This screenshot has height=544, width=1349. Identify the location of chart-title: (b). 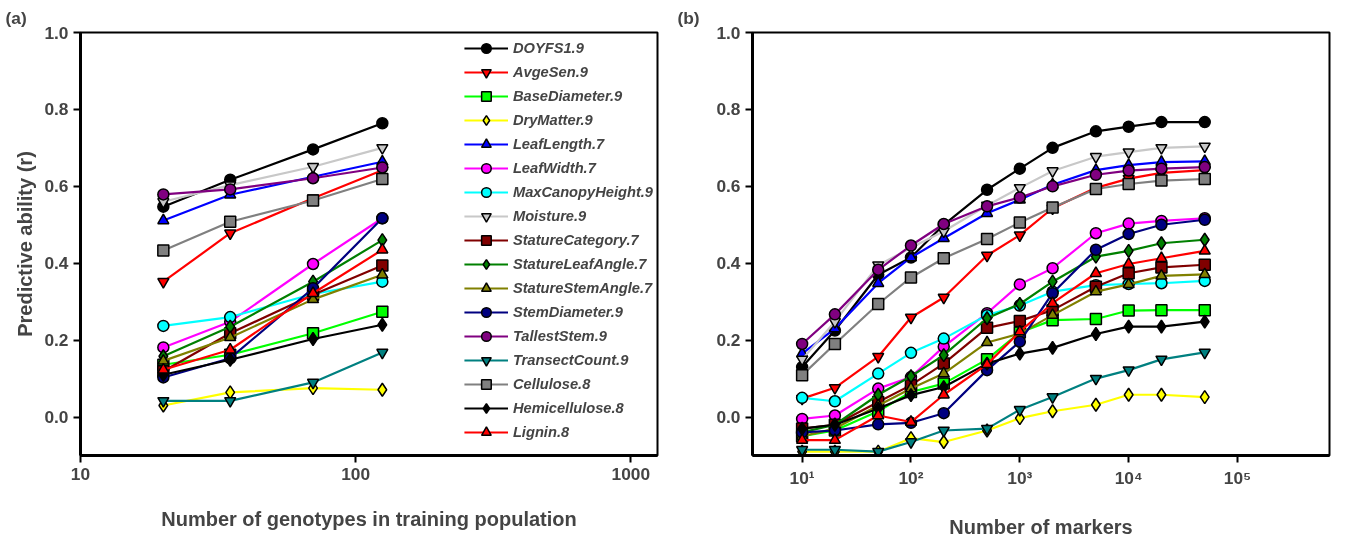
(688, 17).